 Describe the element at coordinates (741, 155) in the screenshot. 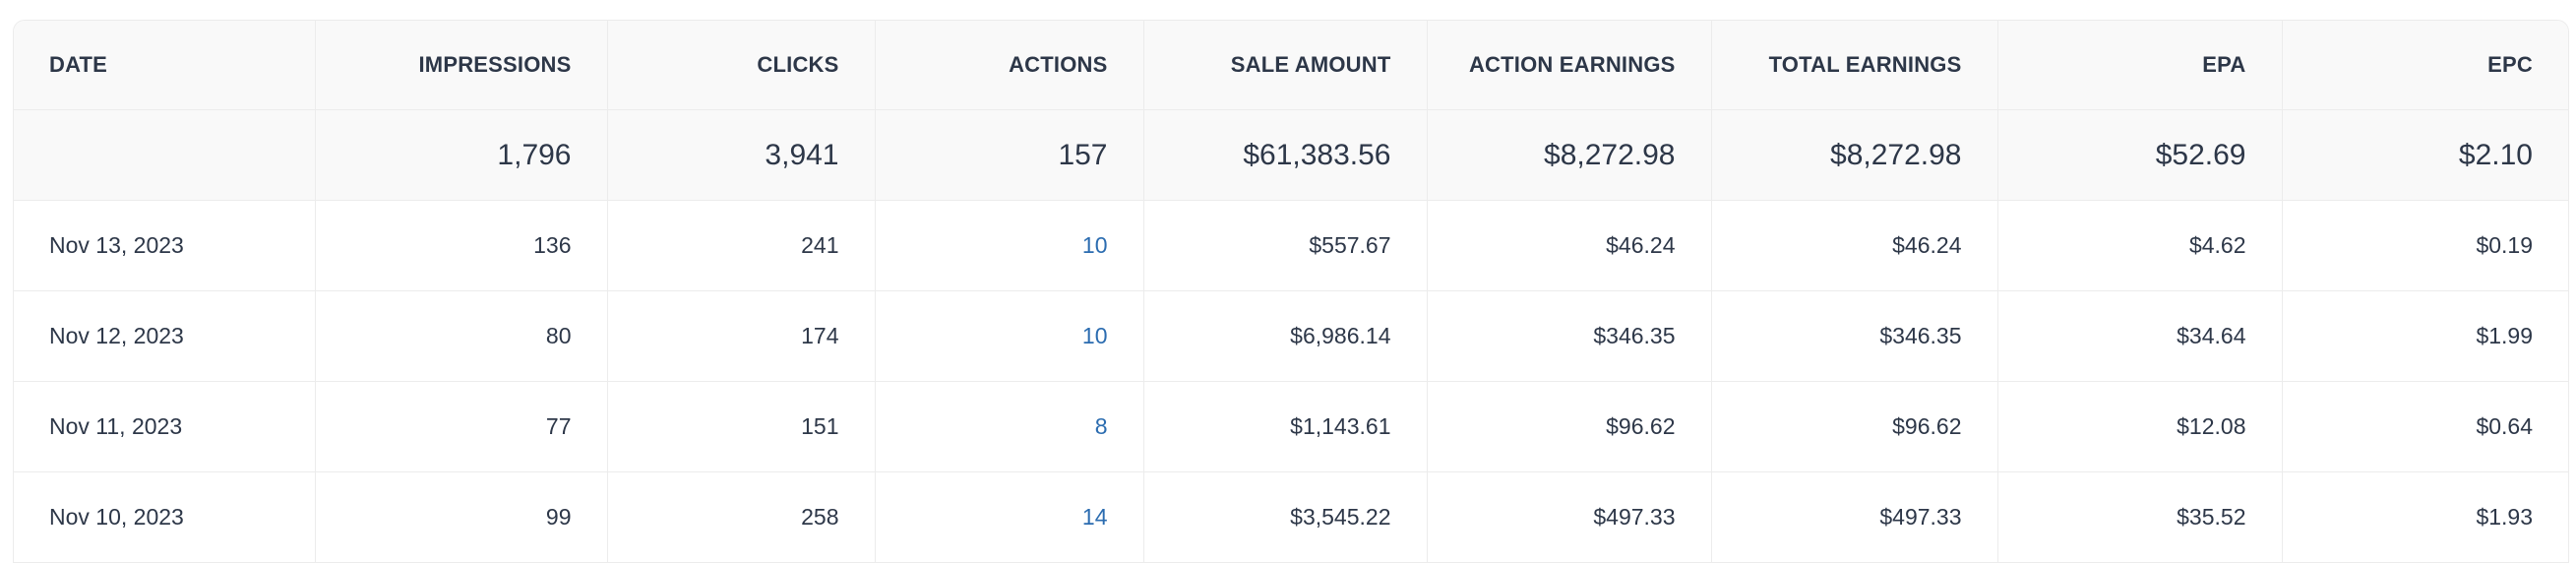

I see `total-clicks: 3,941` at that location.